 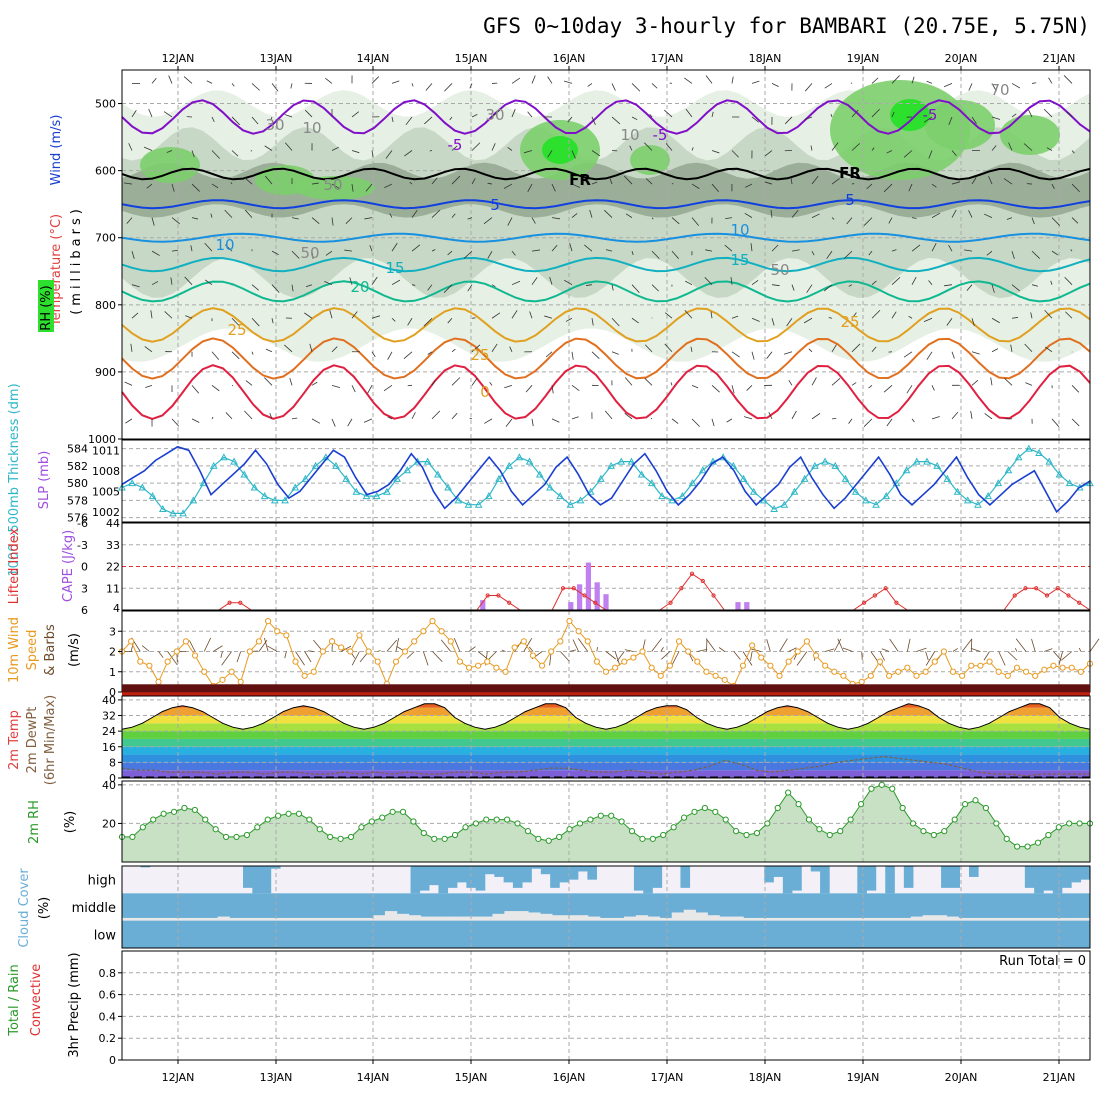 What do you see at coordinates (36, 1000) in the screenshot?
I see `precip-legend-convective: Convective` at bounding box center [36, 1000].